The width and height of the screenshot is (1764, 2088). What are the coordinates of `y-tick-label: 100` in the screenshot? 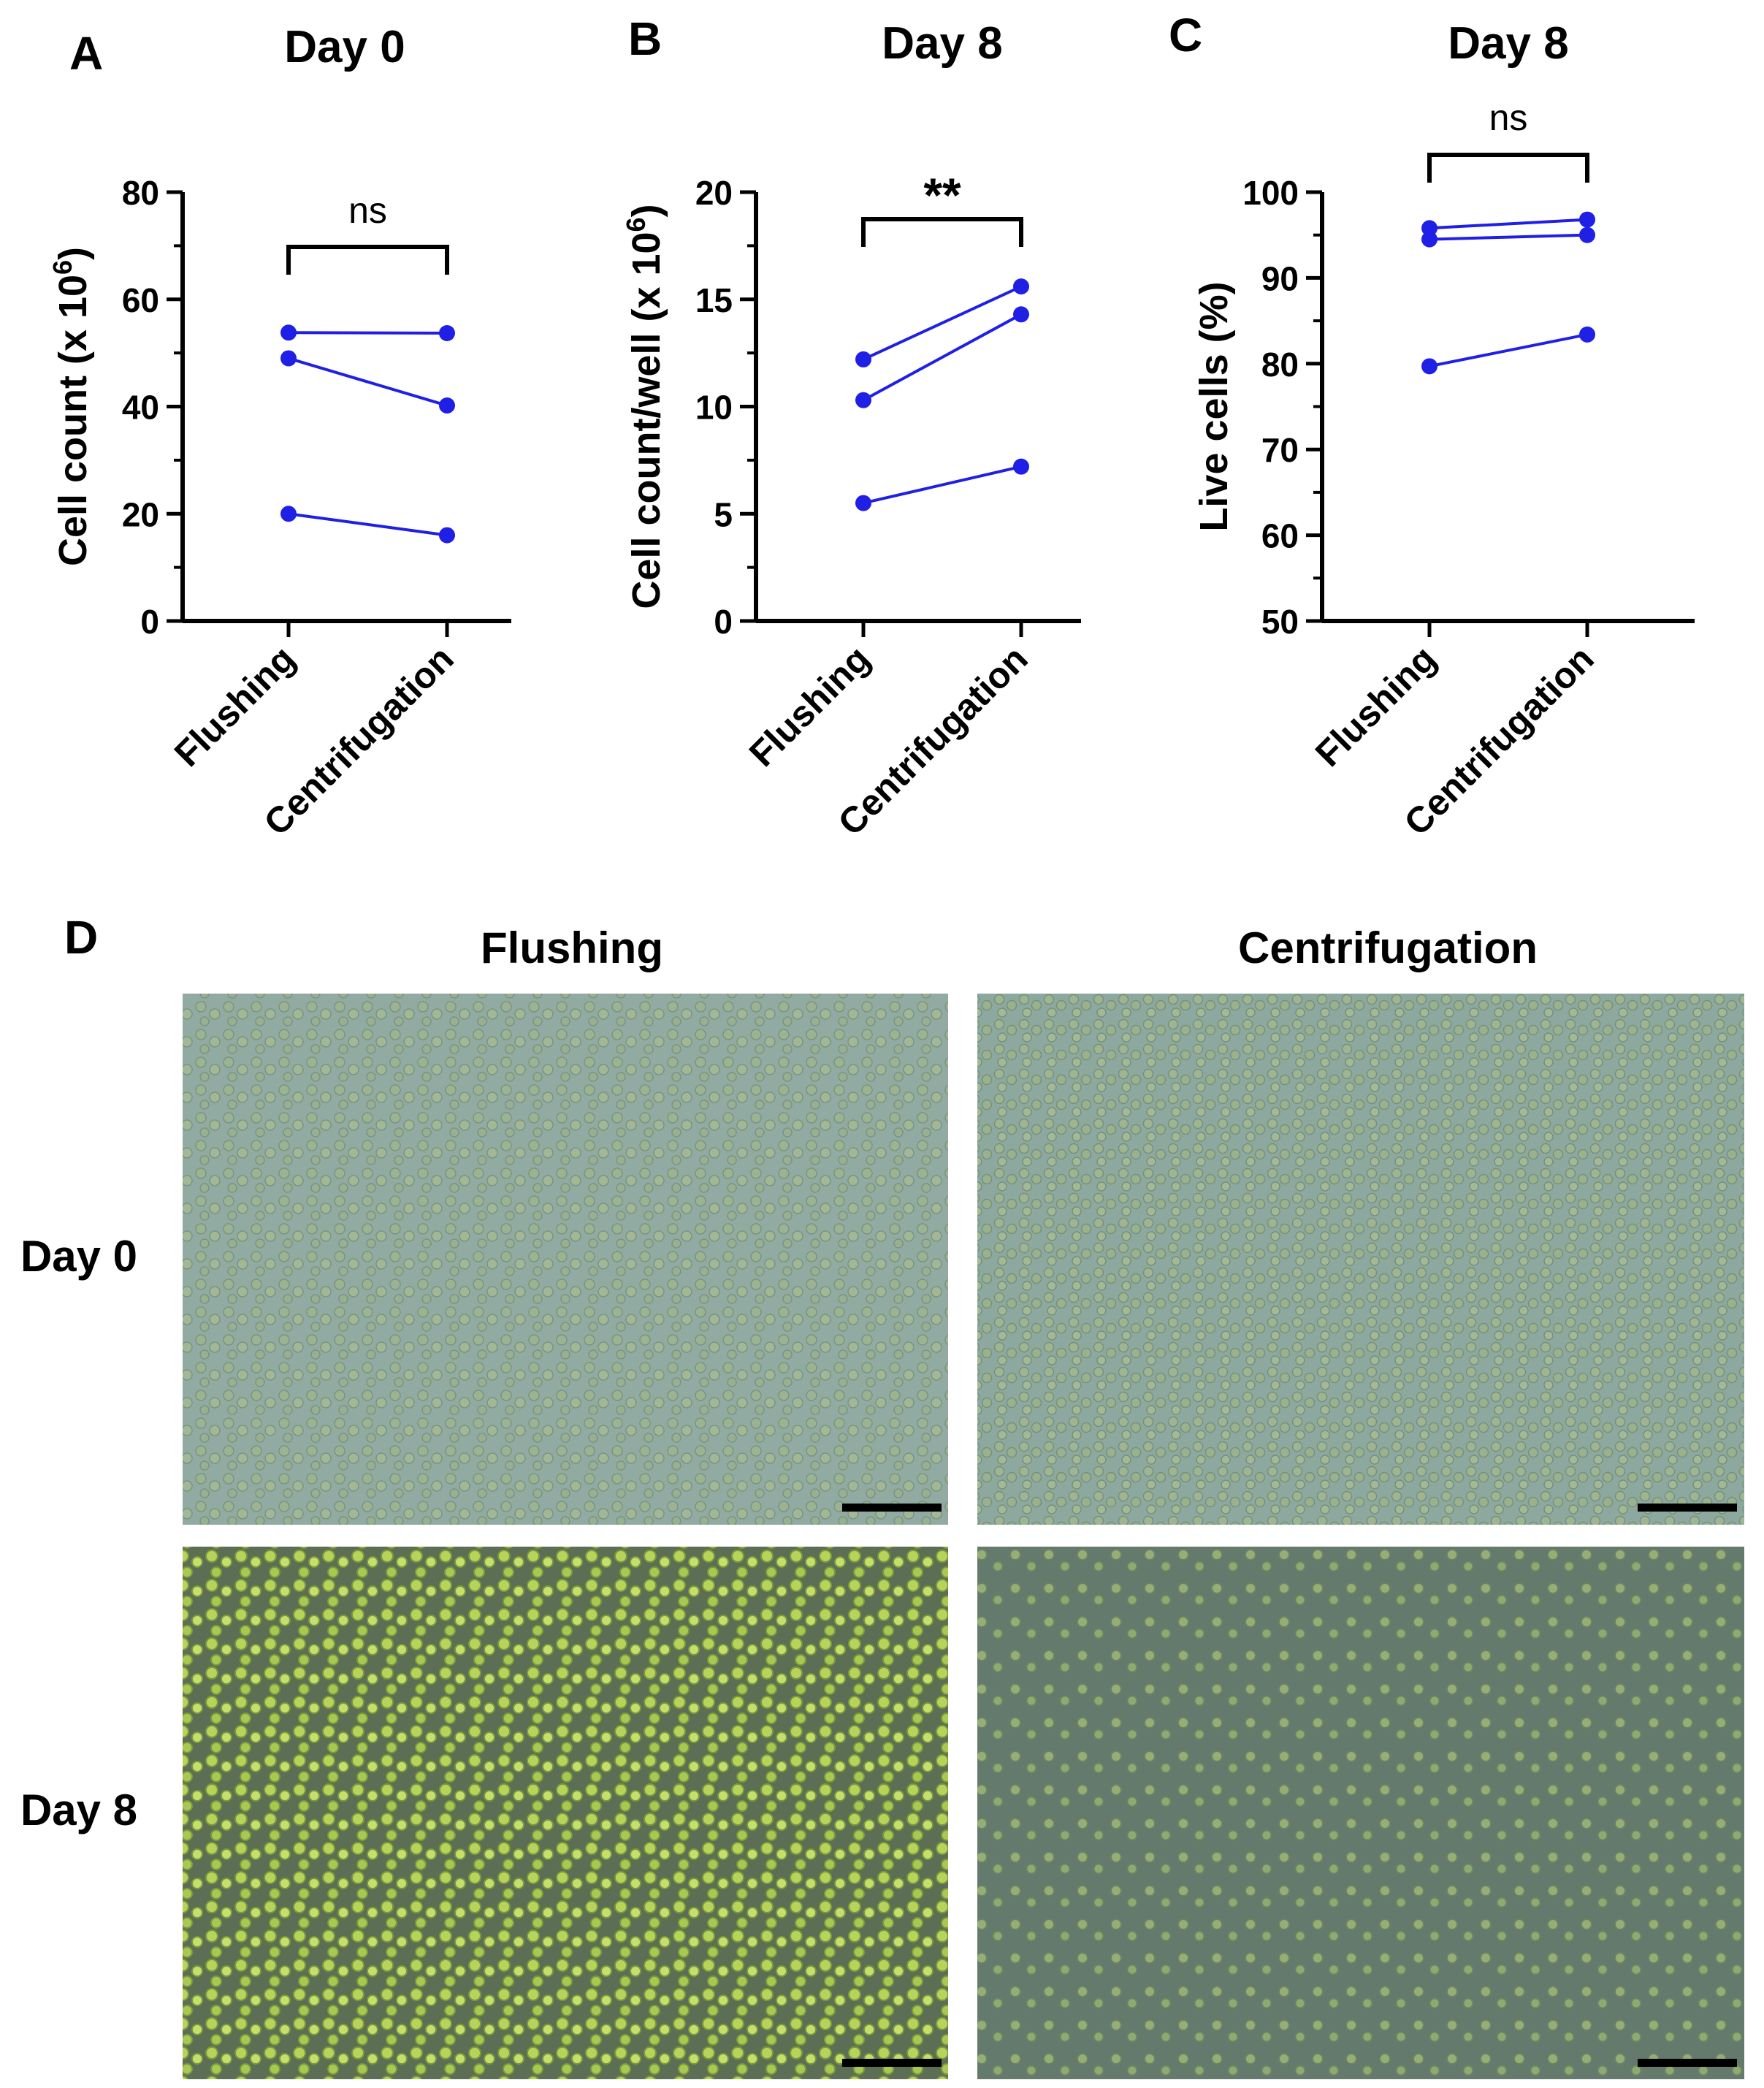 It's located at (1270, 193).